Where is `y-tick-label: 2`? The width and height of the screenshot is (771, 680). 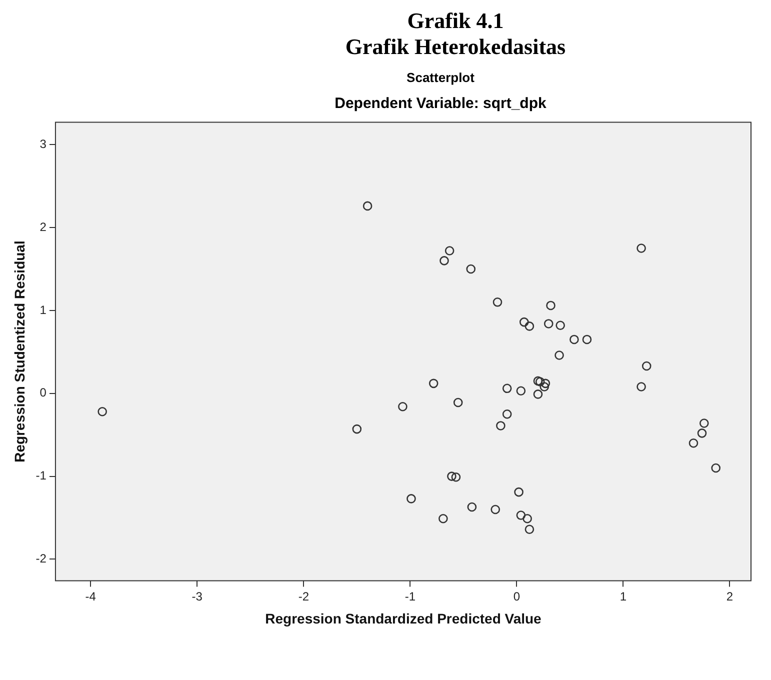
y-tick-label: 2 is located at coordinates (43, 227).